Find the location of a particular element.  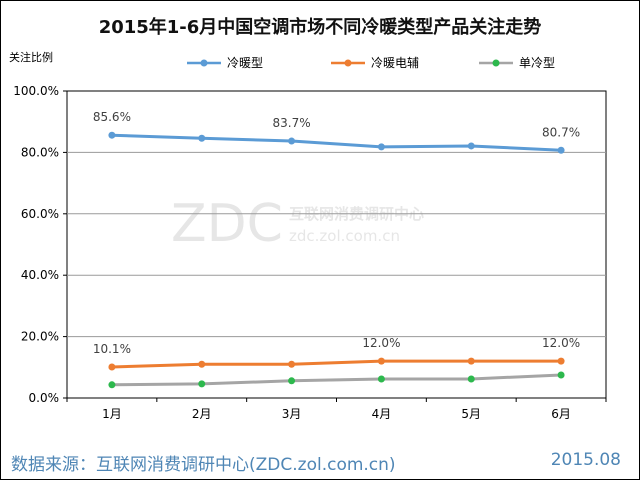

x-tick-label: 2月 is located at coordinates (202, 414).